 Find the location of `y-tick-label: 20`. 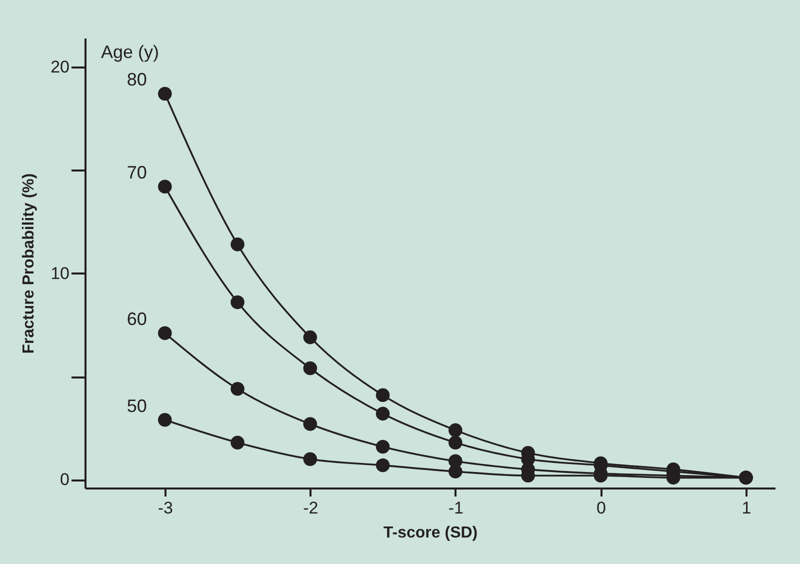

y-tick-label: 20 is located at coordinates (60, 66).